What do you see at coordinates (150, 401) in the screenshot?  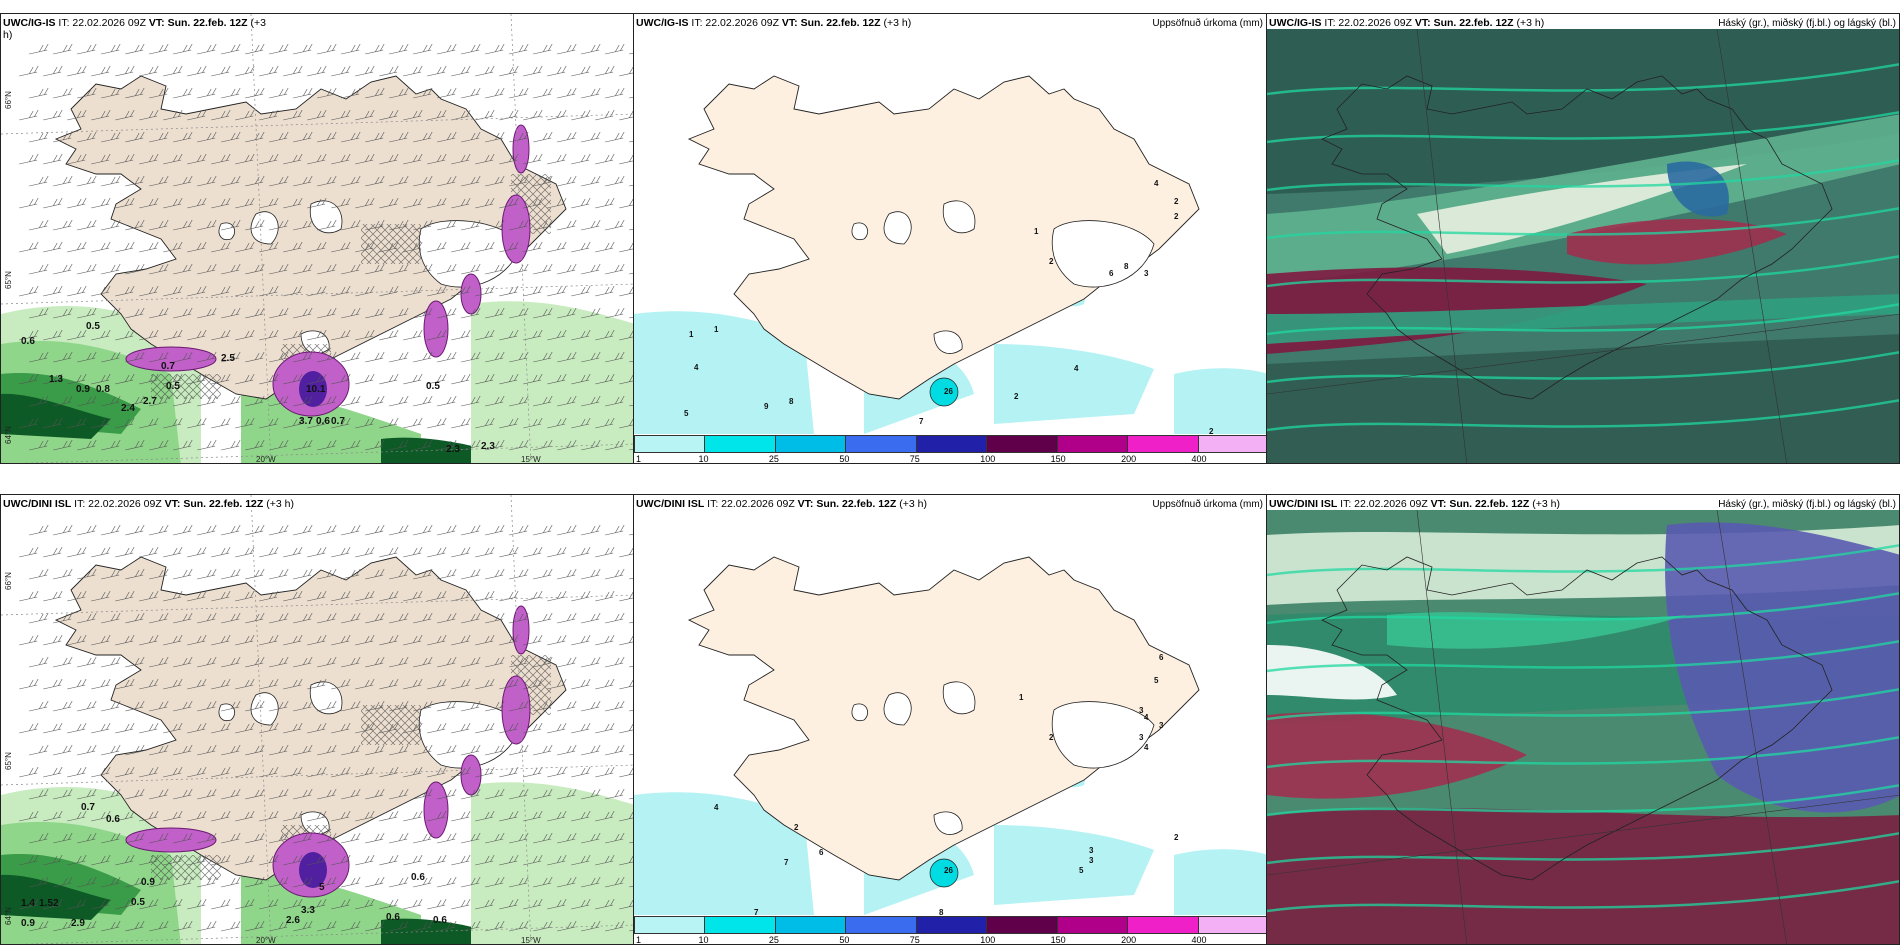 I see `wind-value-label: 2.7` at bounding box center [150, 401].